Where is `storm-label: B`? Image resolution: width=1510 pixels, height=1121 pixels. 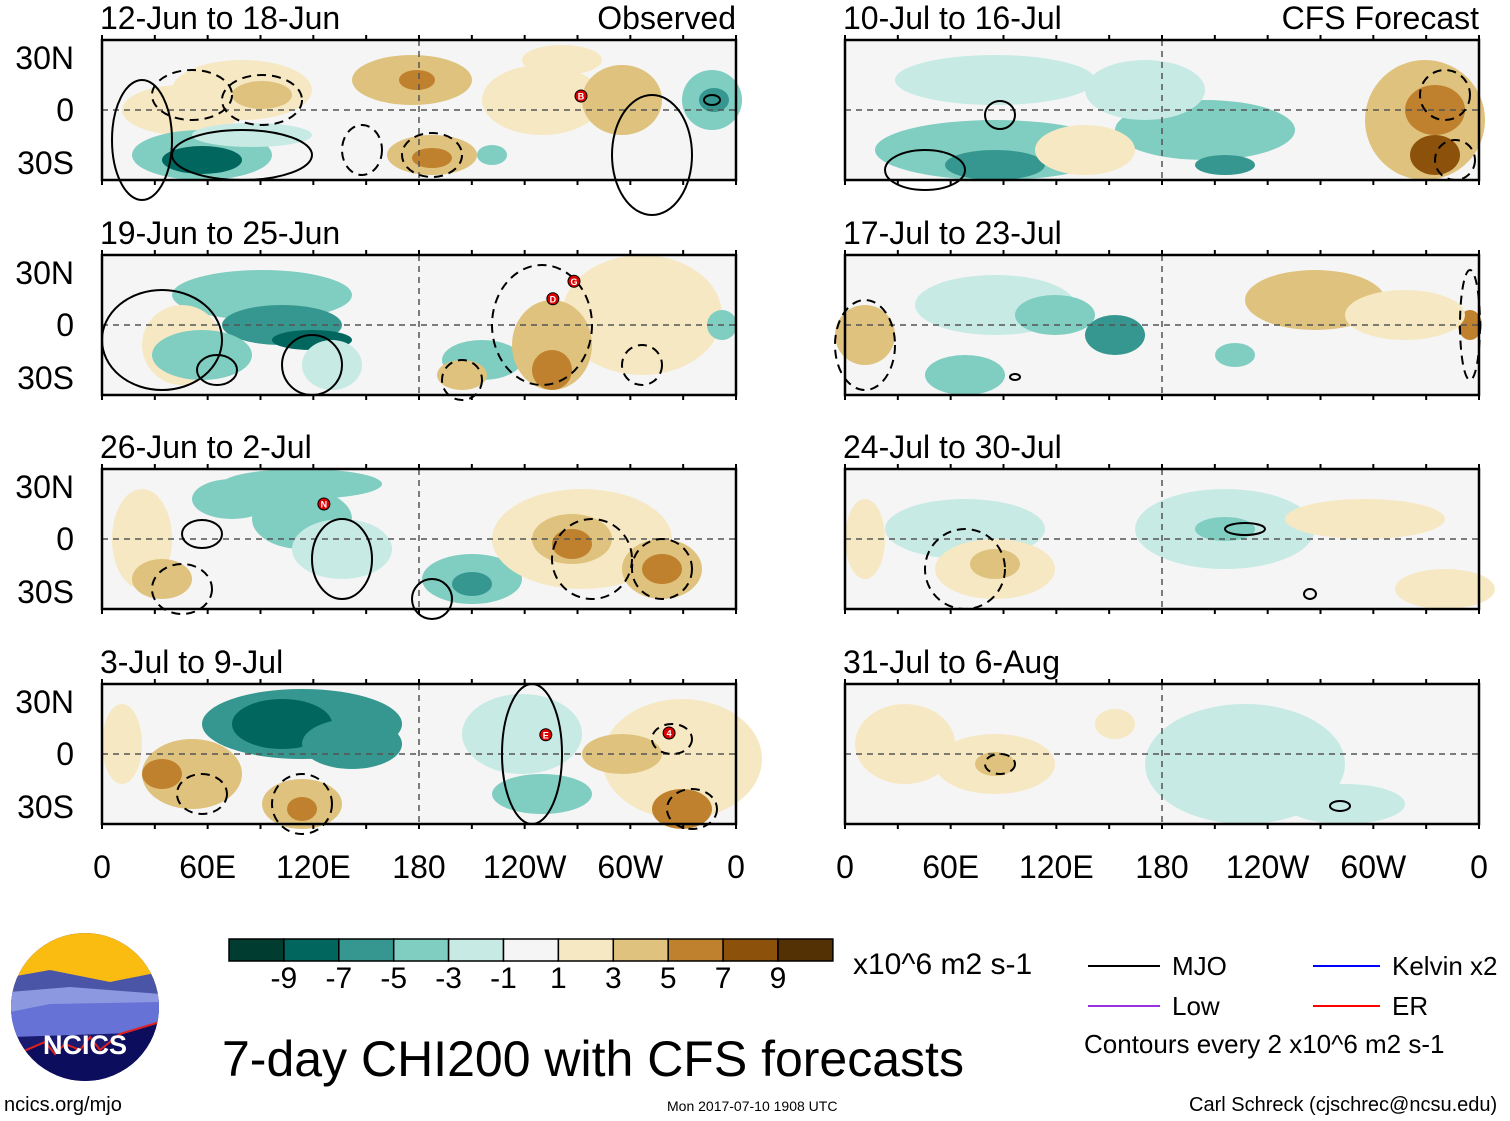
storm-label: B is located at coordinates (581, 97).